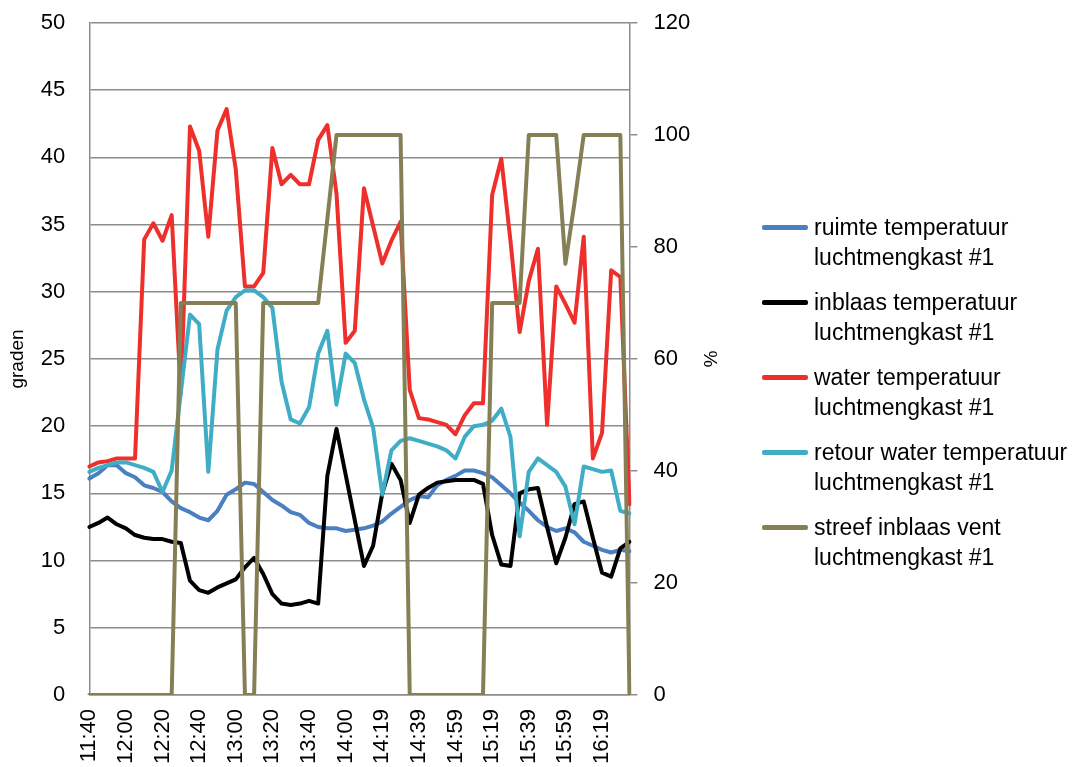 The width and height of the screenshot is (1083, 767). Describe the element at coordinates (916, 317) in the screenshot. I see `legend-label: inblaas temperatuur luchtmengkast #1` at that location.